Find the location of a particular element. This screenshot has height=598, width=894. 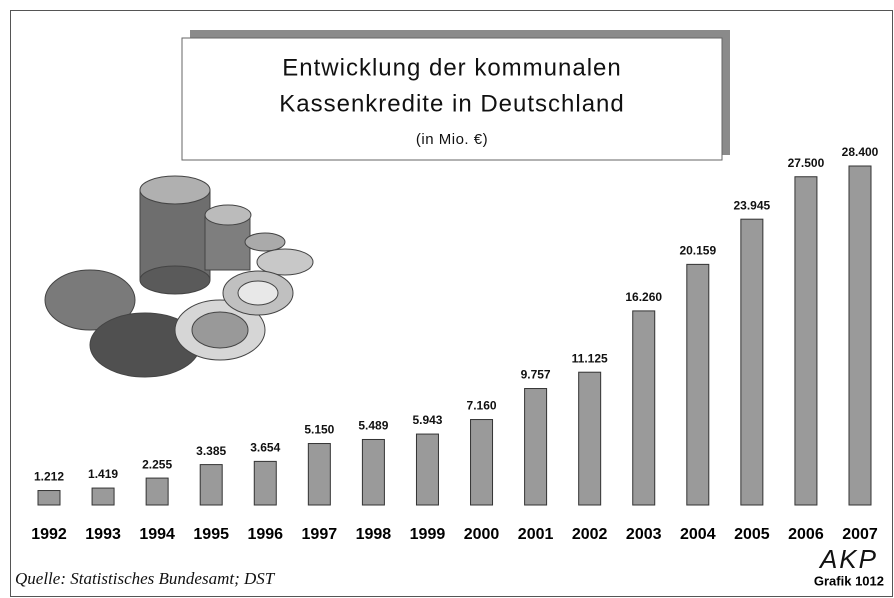

value-label: 27.500 is located at coordinates (806, 163).